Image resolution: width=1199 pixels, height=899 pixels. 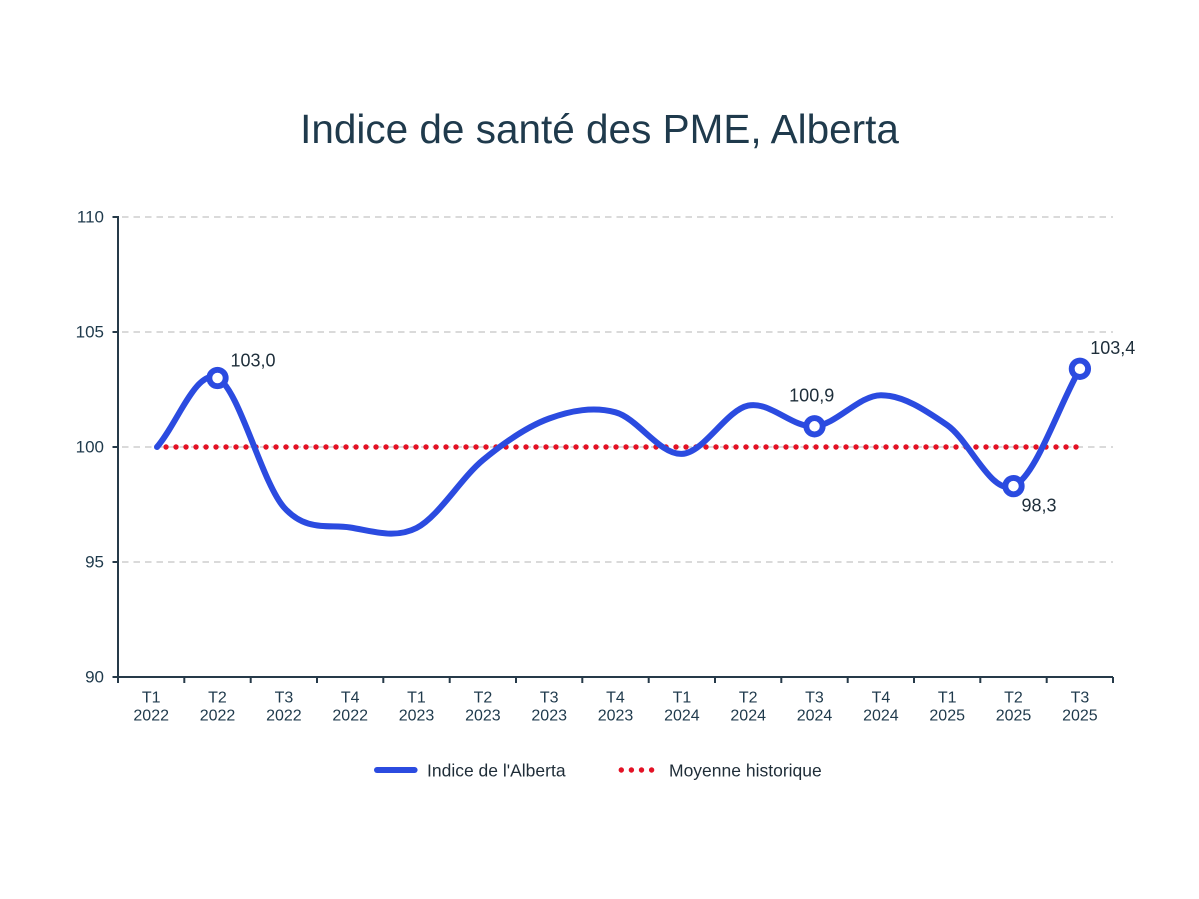 What do you see at coordinates (1038, 506) in the screenshot?
I see `svg-text: 98,3` at bounding box center [1038, 506].